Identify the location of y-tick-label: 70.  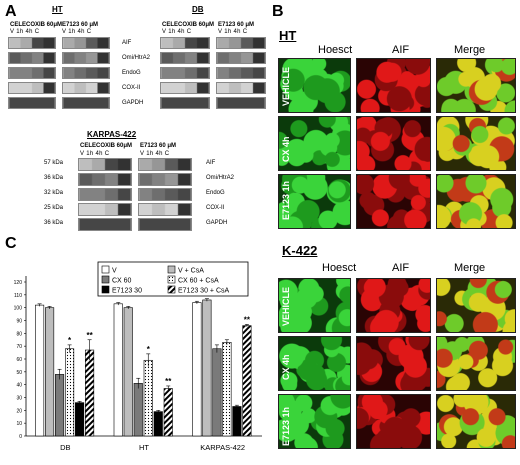
(19, 347).